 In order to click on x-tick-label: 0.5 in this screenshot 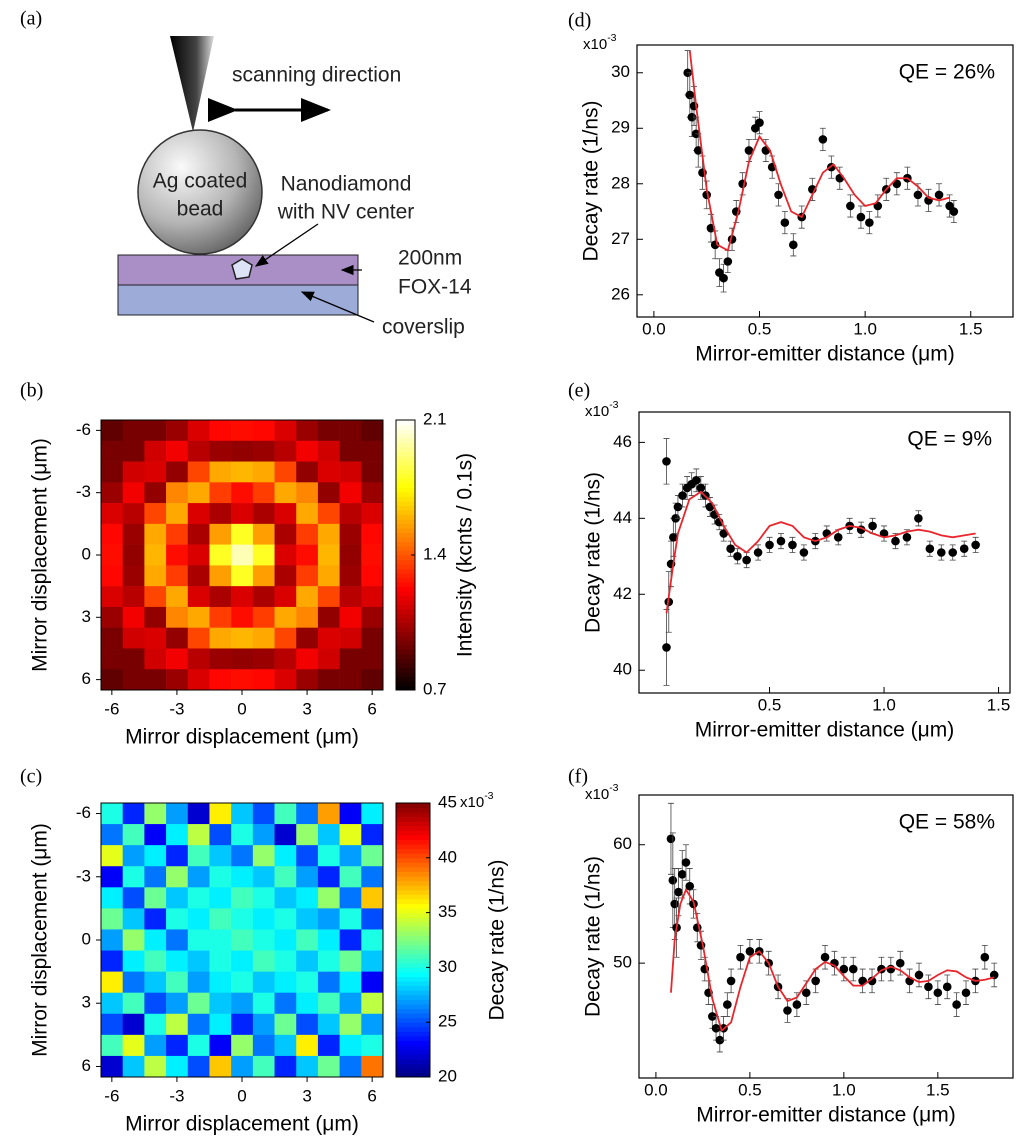, I will do `click(750, 1089)`.